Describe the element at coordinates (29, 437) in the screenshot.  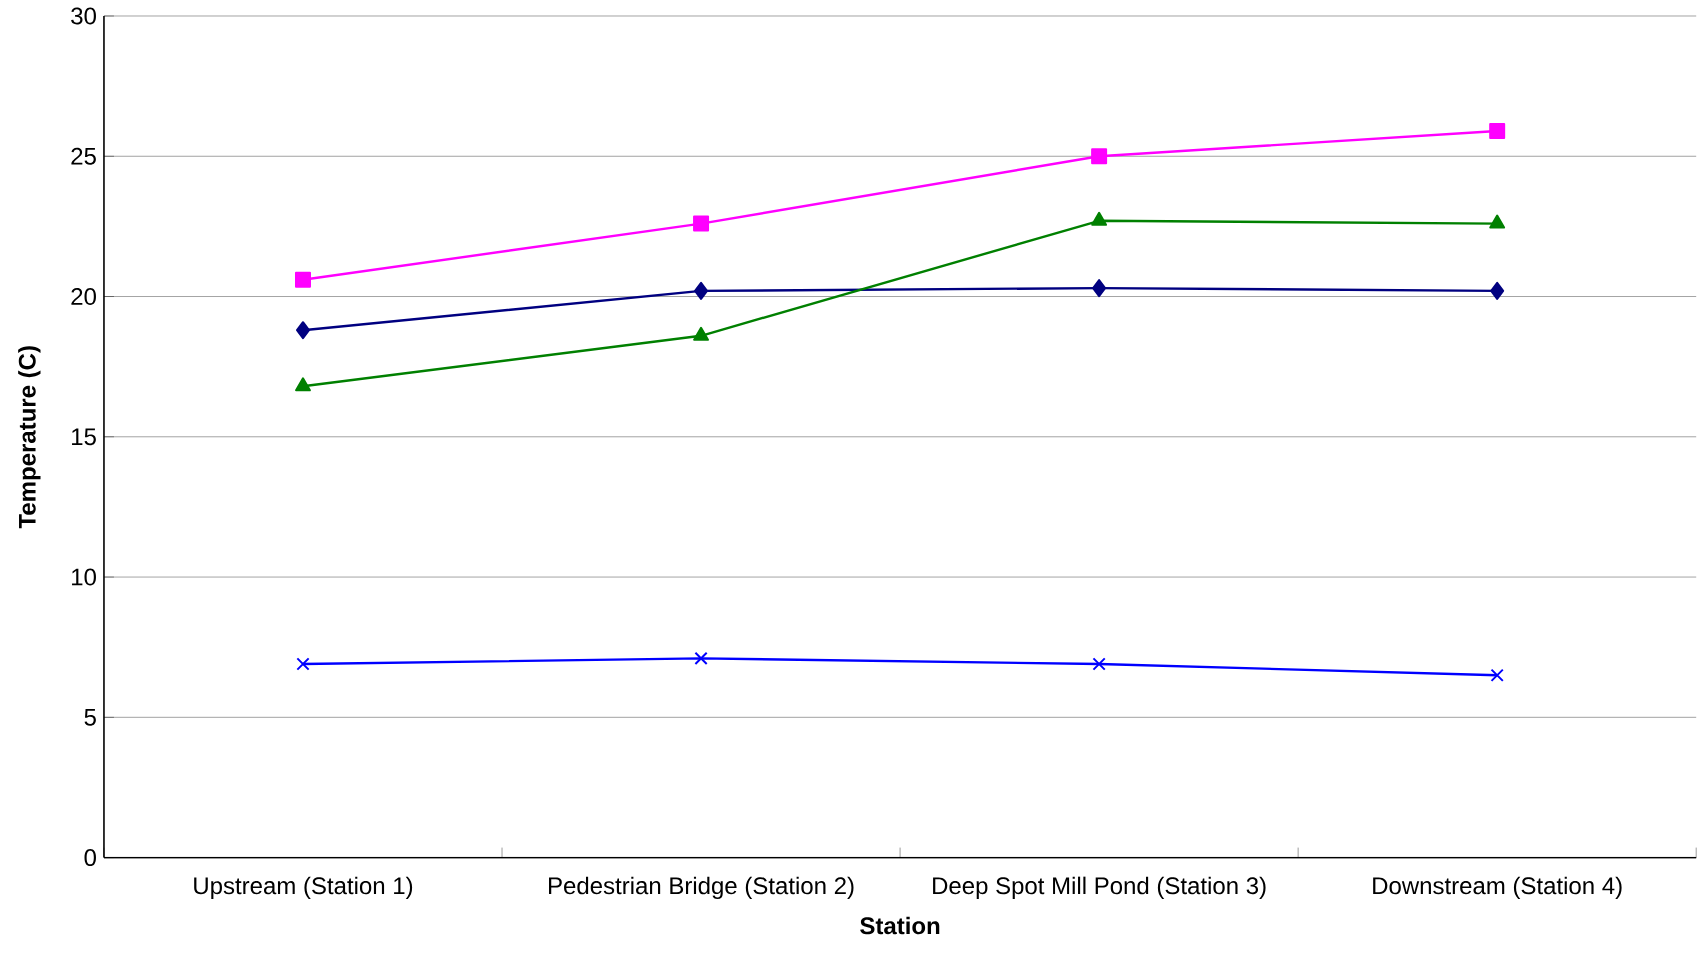
I see `y-axis-title: Temperature (C)` at that location.